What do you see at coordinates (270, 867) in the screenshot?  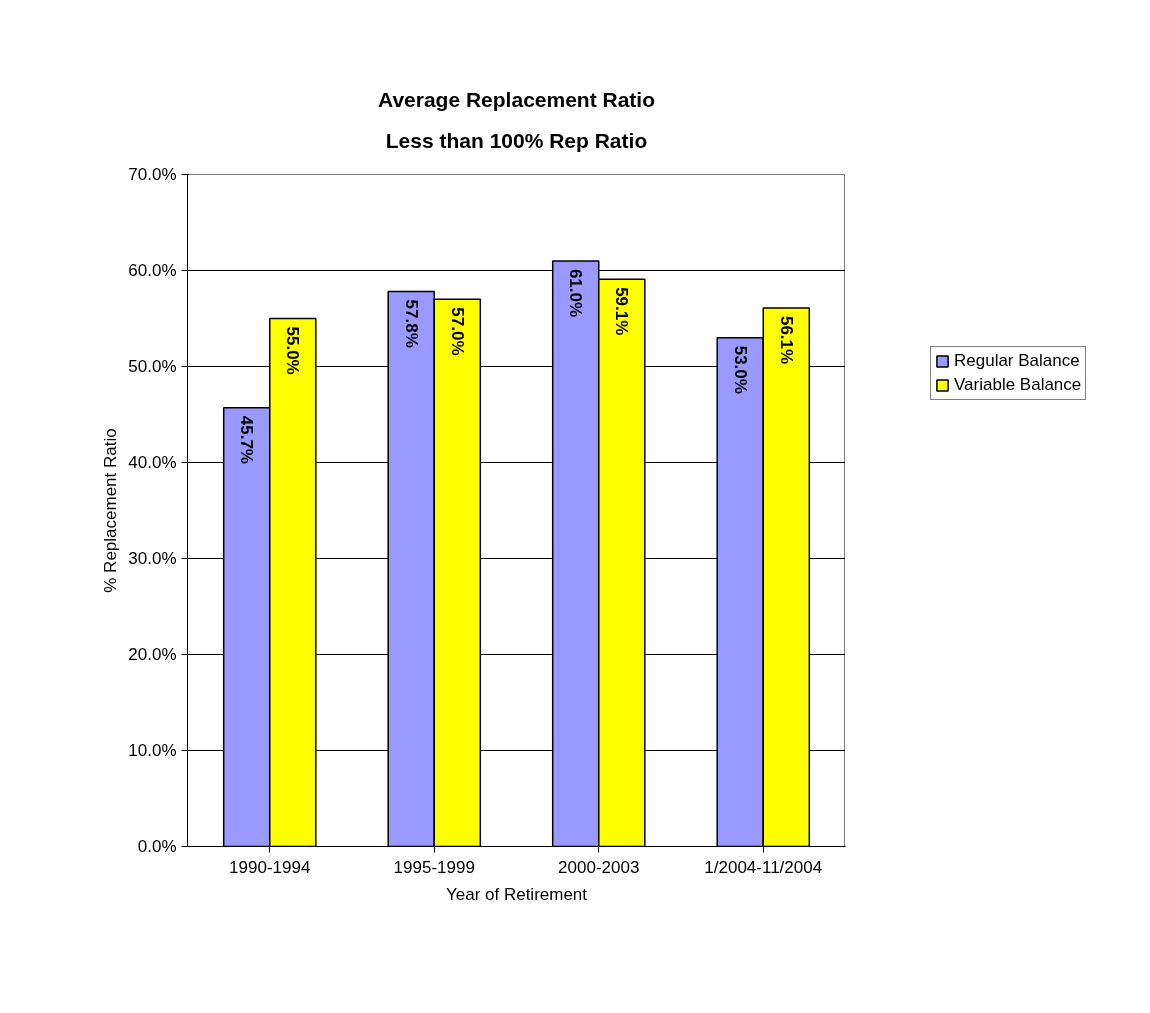 I see `x-tick-label: 1990-1994` at bounding box center [270, 867].